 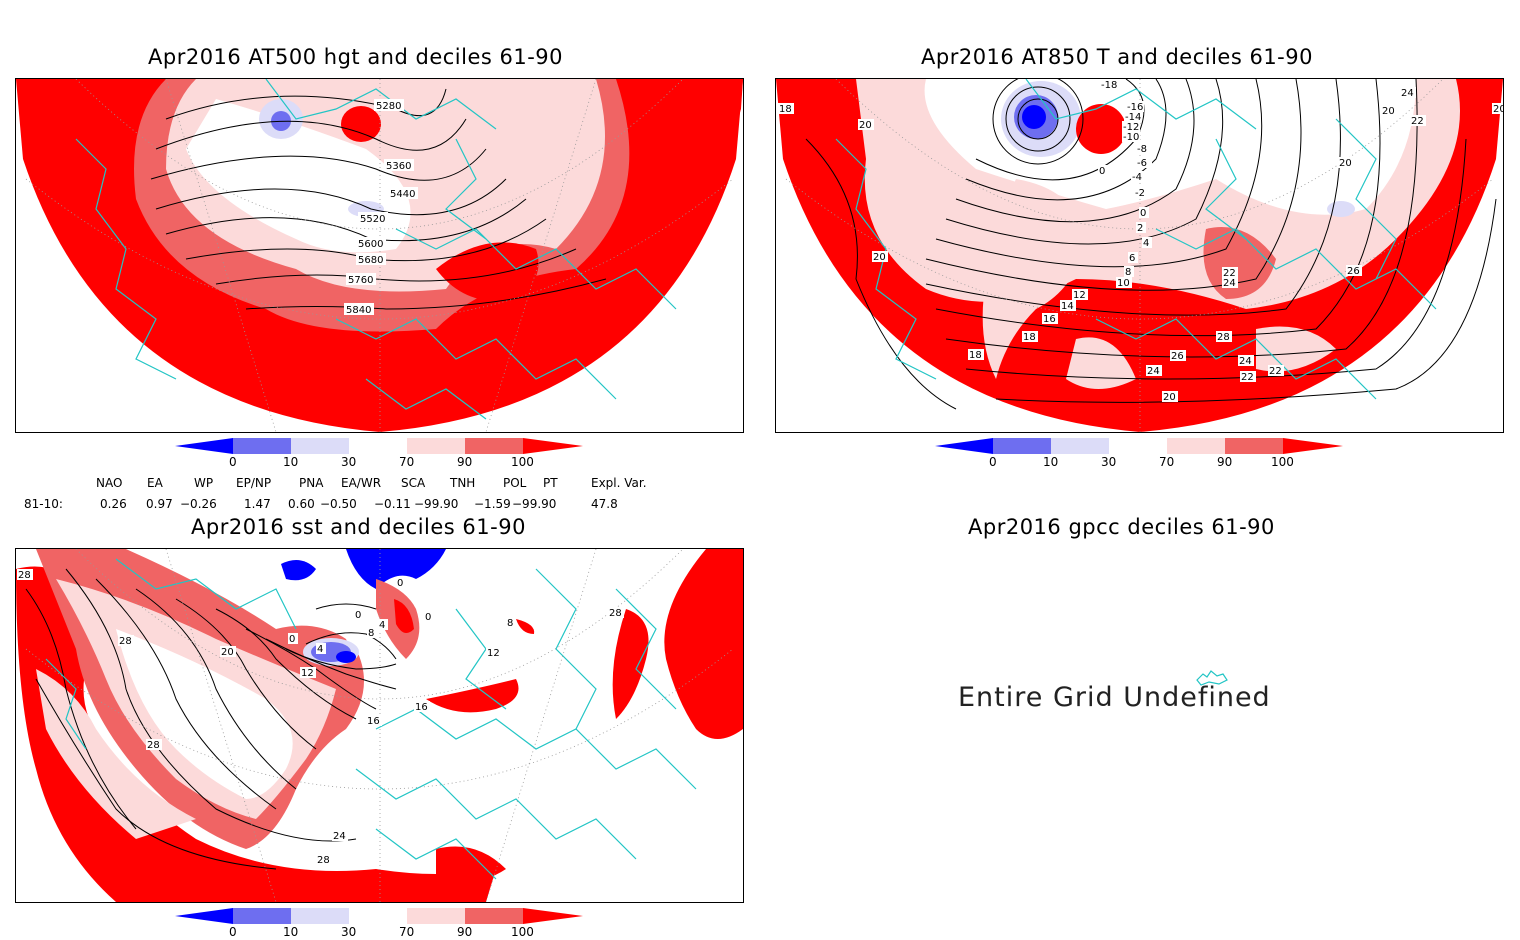 I want to click on t850-label-24d: 24, so click(x=1153, y=371).